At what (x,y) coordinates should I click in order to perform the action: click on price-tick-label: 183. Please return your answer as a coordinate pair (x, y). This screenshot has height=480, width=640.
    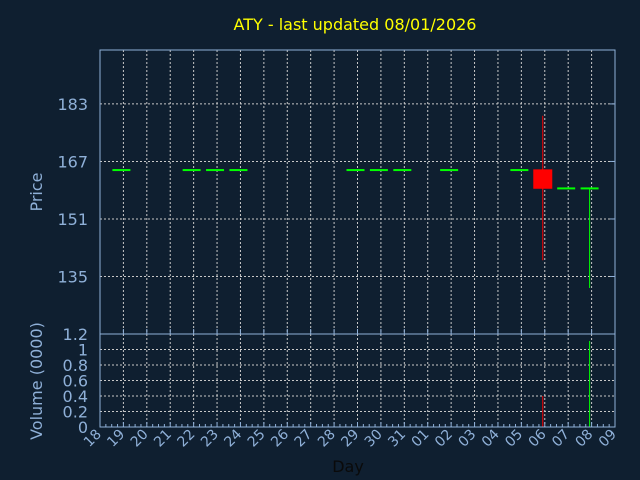
    Looking at the image, I should click on (72, 104).